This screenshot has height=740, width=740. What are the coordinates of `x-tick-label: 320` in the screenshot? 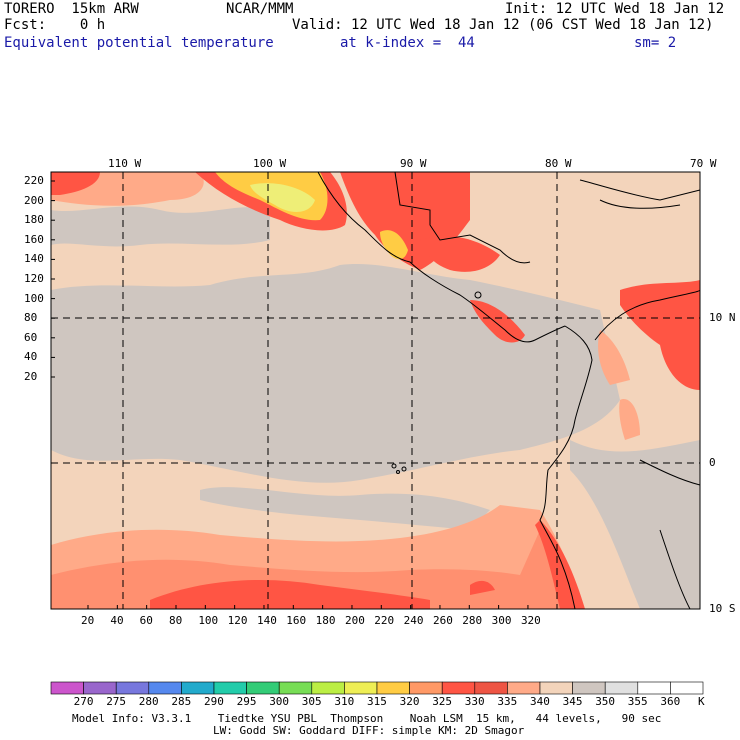 It's located at (530, 620).